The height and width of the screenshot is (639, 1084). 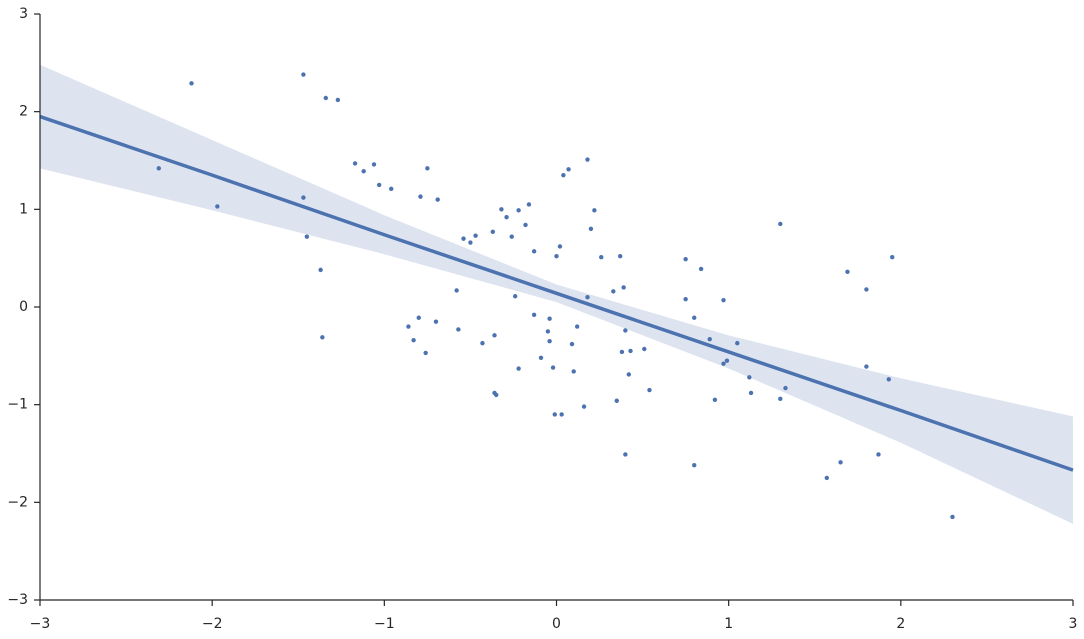 I want to click on y-tick-label: 2, so click(x=23, y=112).